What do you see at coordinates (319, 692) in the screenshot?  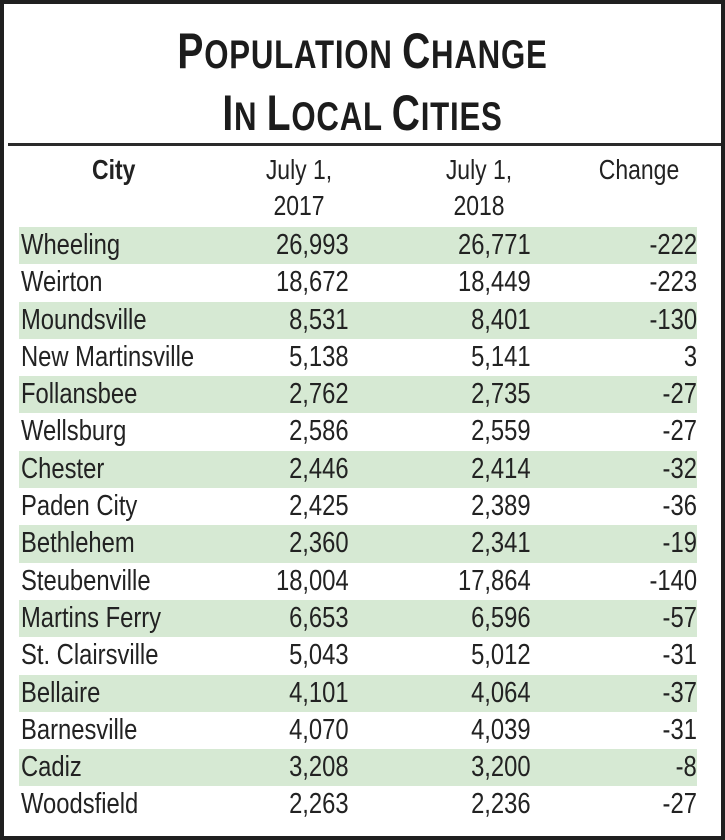 I see `cell-2017-text: 4,101` at bounding box center [319, 692].